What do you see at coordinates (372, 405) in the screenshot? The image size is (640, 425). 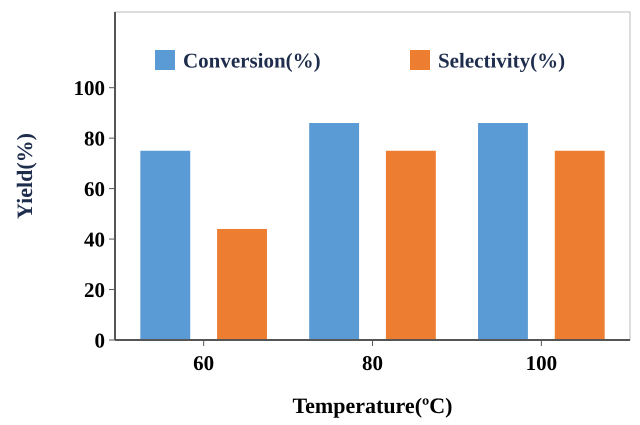 I see `x-axis-title: Temperature(ºC)` at bounding box center [372, 405].